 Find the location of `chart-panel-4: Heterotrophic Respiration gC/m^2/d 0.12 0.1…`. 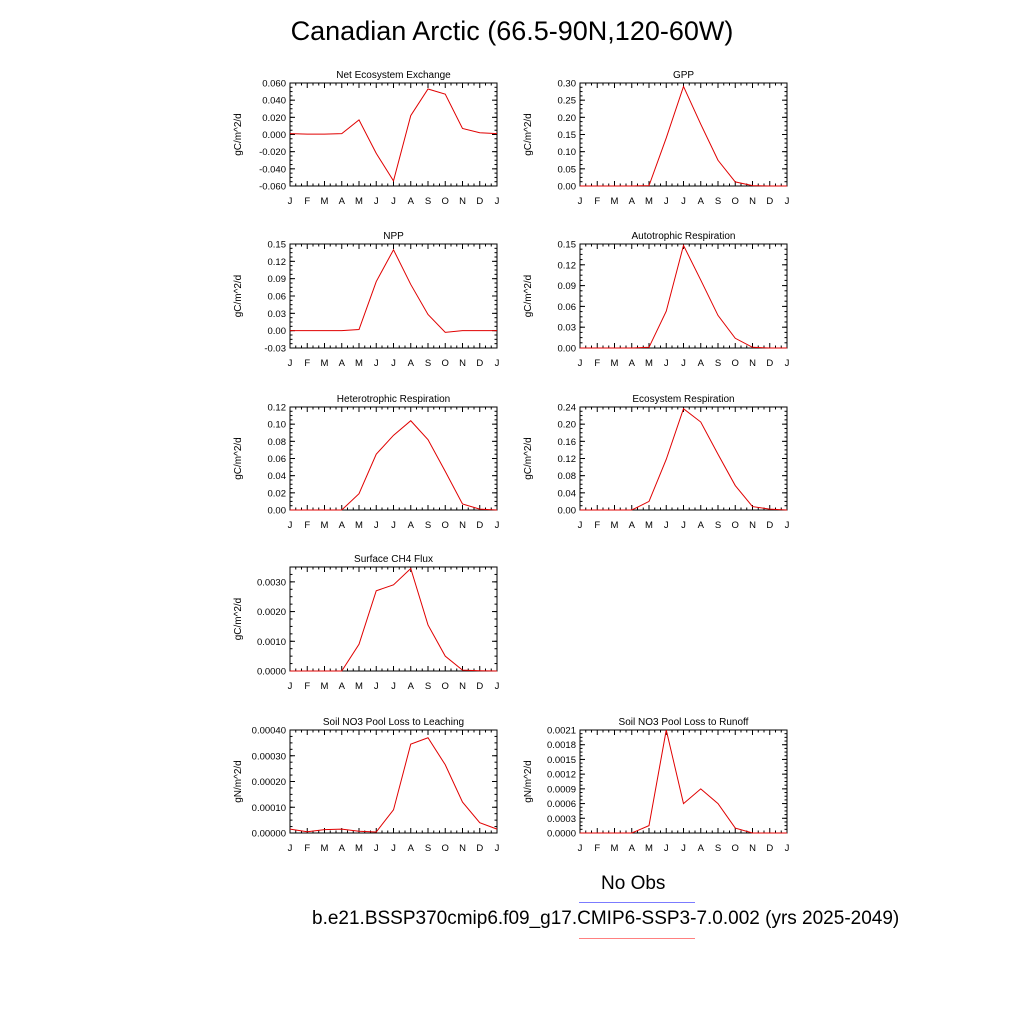

chart-panel-4: Heterotrophic Respiration gC/m^2/d 0.12 0.1… is located at coordinates (366, 462).